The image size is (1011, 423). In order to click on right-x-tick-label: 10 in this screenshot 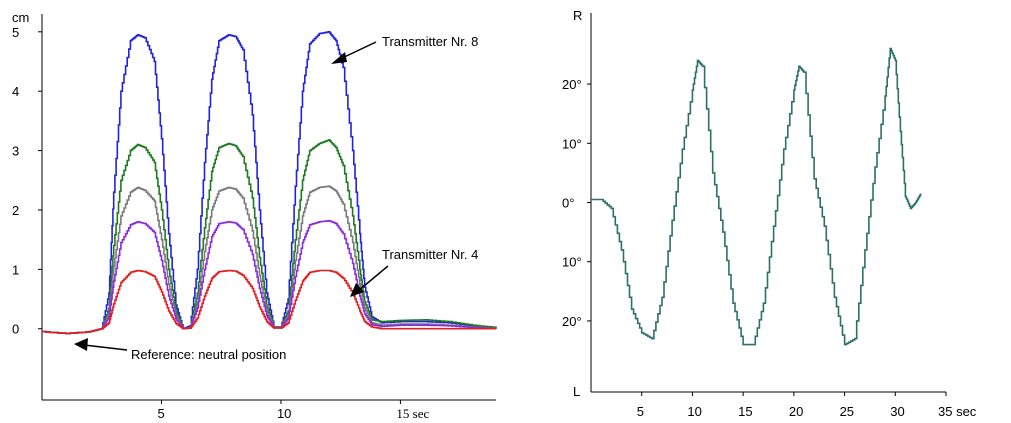, I will do `click(694, 411)`.